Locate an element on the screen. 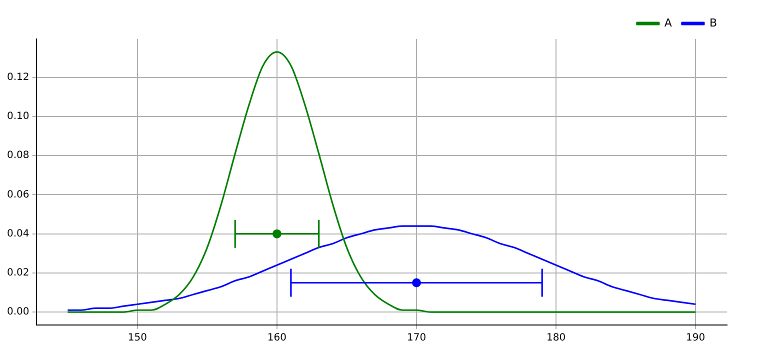  x-tick-label: 190 is located at coordinates (696, 338).